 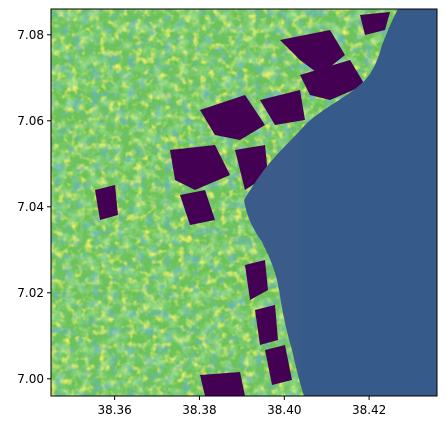 What do you see at coordinates (30, 121) in the screenshot?
I see `y-tick-label: 7.06` at bounding box center [30, 121].